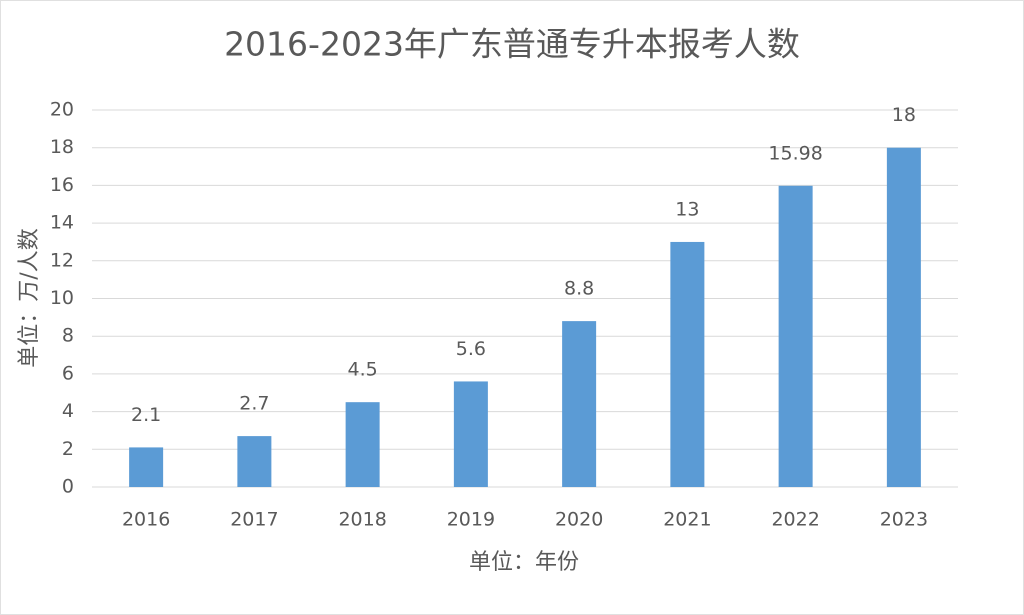  Describe the element at coordinates (254, 404) in the screenshot. I see `data-label: 2.7` at that location.